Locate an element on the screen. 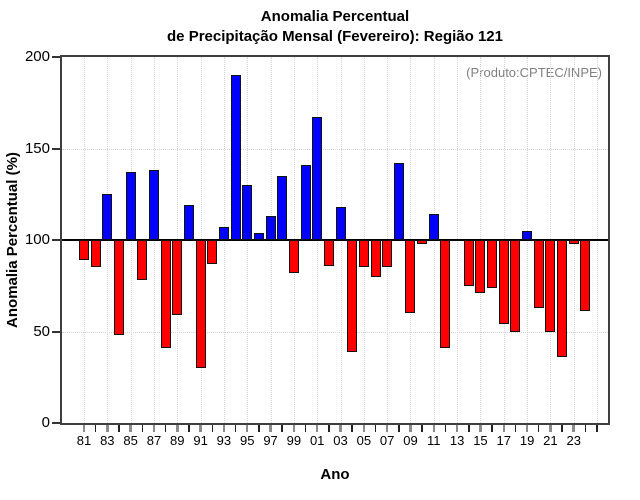  x-axis-tick-label: 19 is located at coordinates (527, 440).